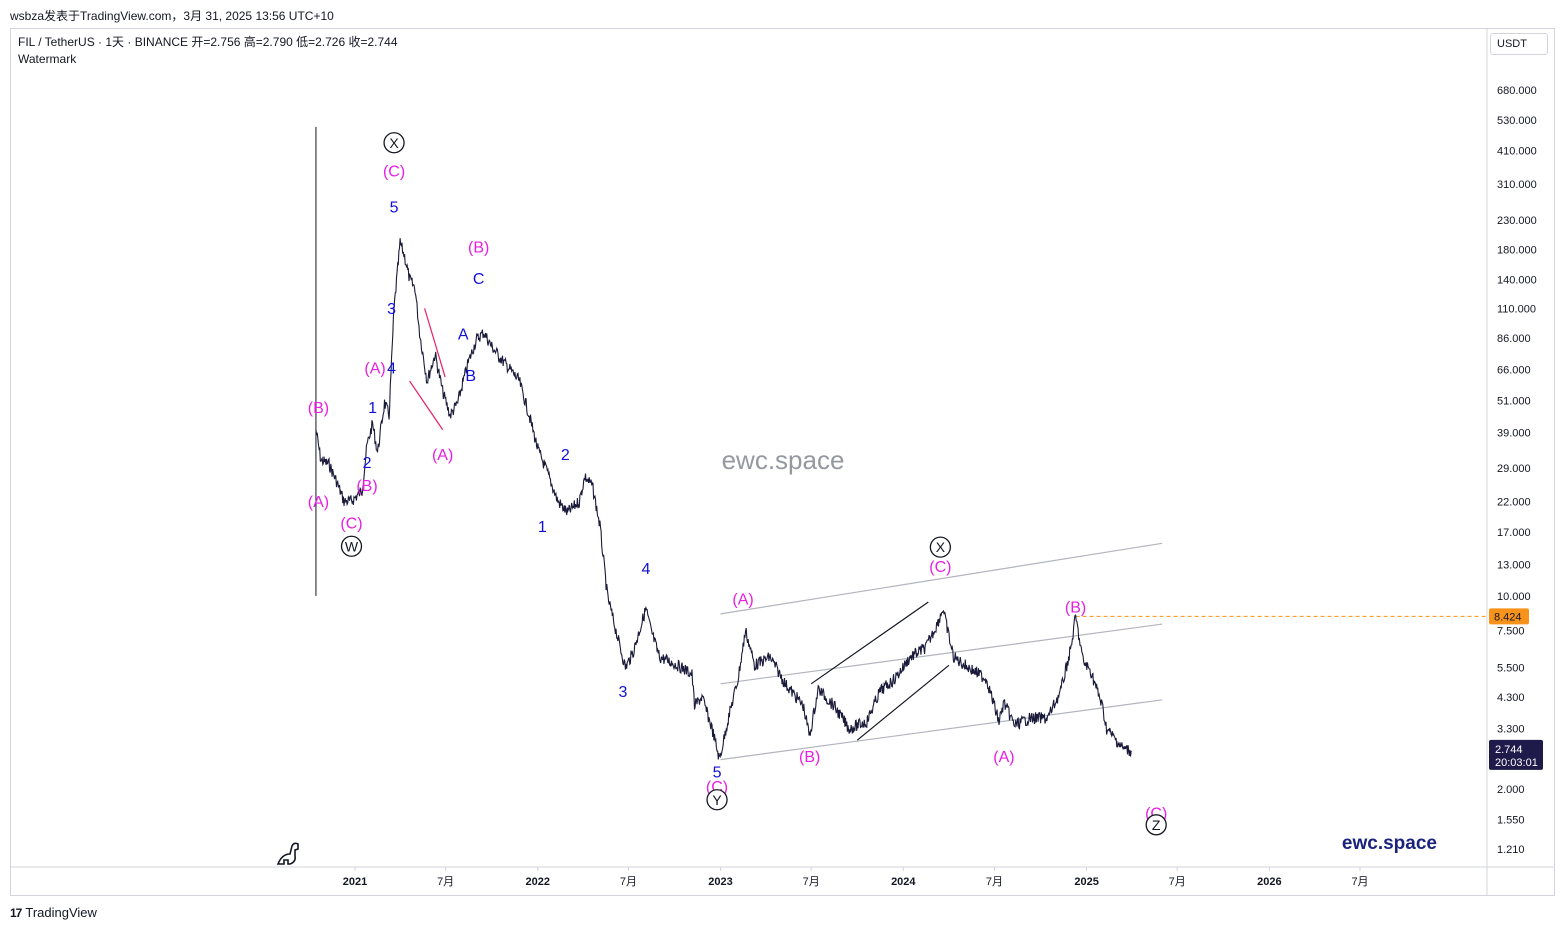  Describe the element at coordinates (1517, 121) in the screenshot. I see `y-tick-label: 530.000` at that location.